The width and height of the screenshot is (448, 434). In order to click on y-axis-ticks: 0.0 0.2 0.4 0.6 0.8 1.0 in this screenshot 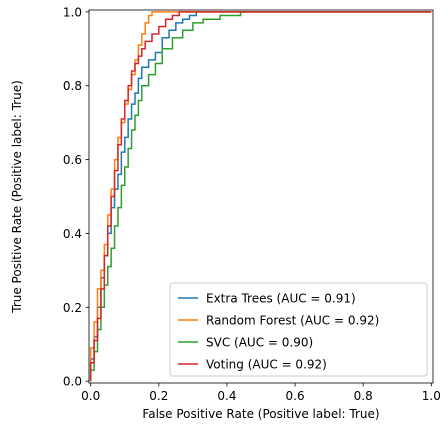, I will do `click(76, 197)`.